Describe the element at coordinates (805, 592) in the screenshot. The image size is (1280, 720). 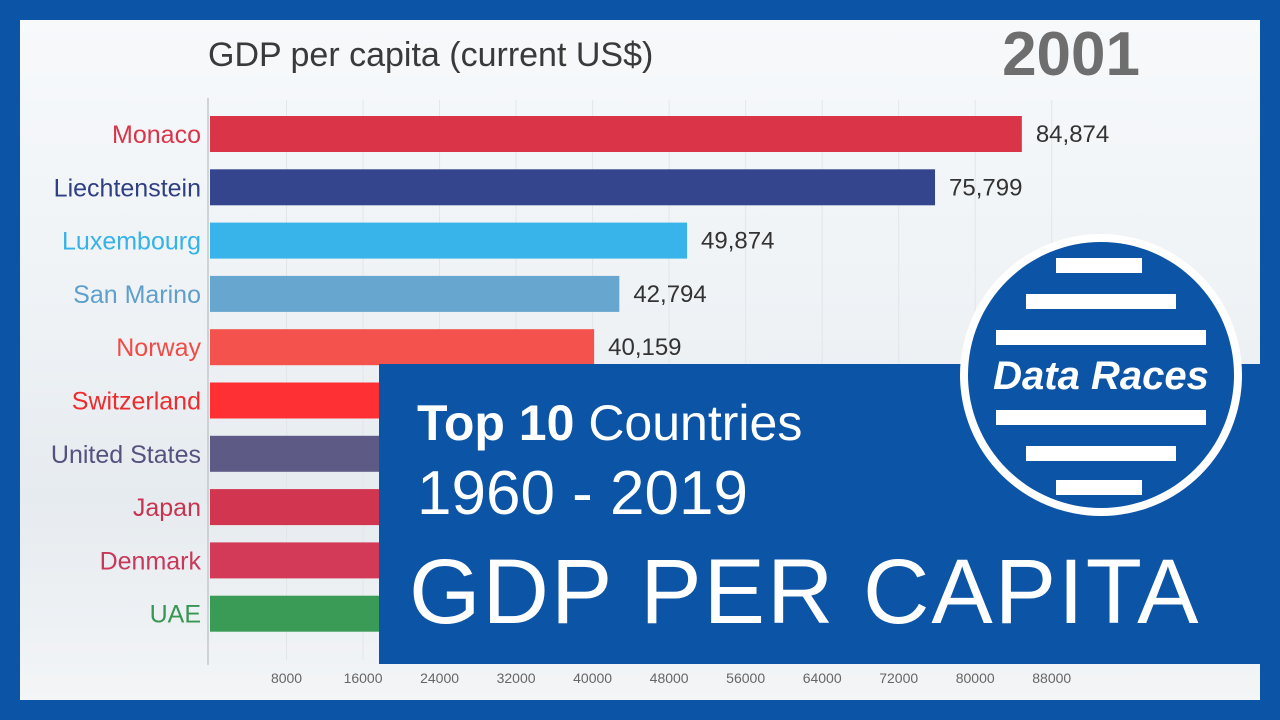
I see `banner-topic: GDP PER CAPITA` at that location.